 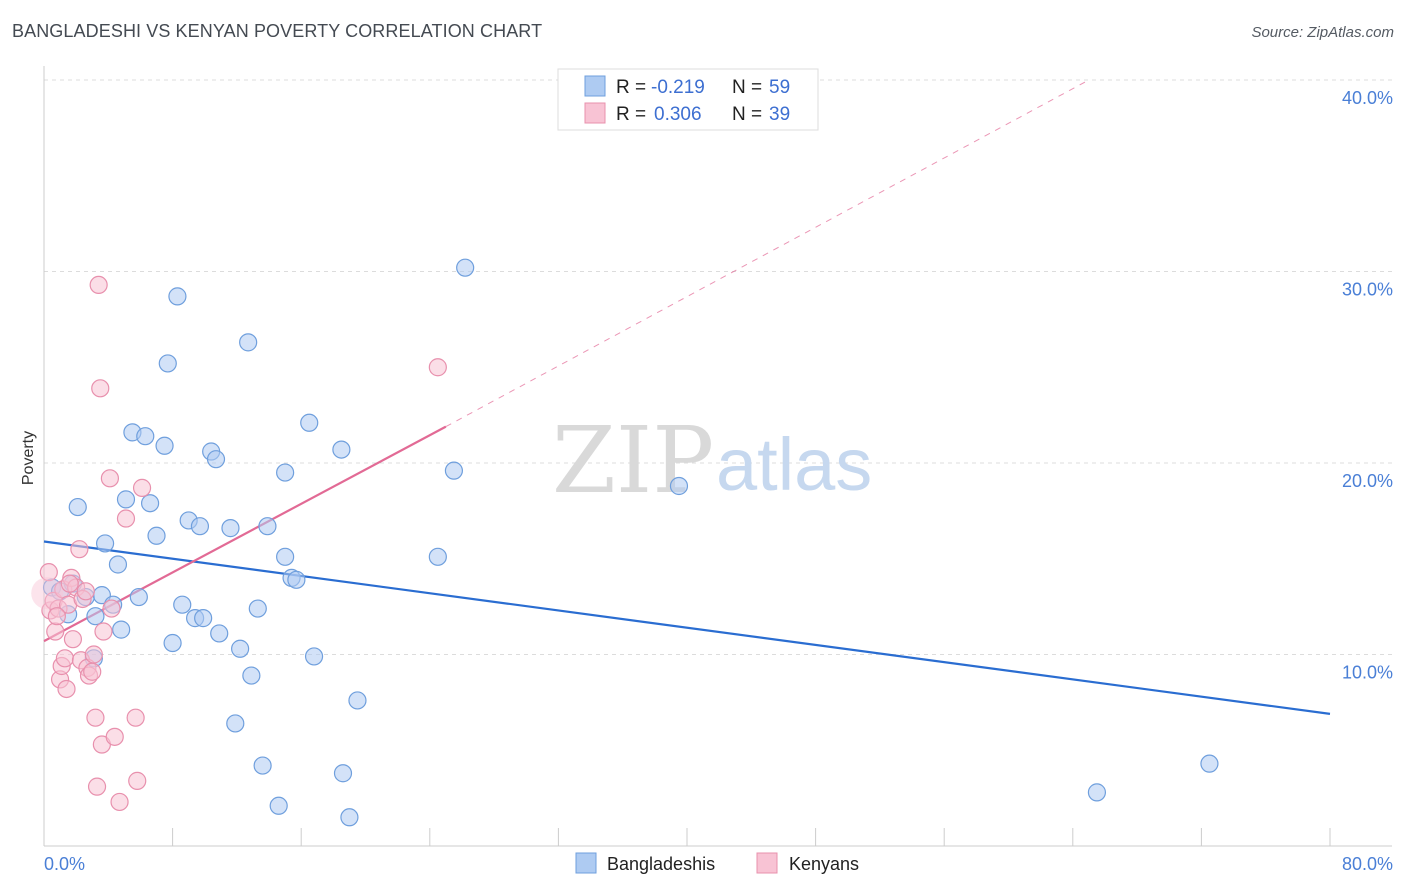 What do you see at coordinates (678, 87) in the screenshot?
I see `legend-r-value-1: -0.219` at bounding box center [678, 87].